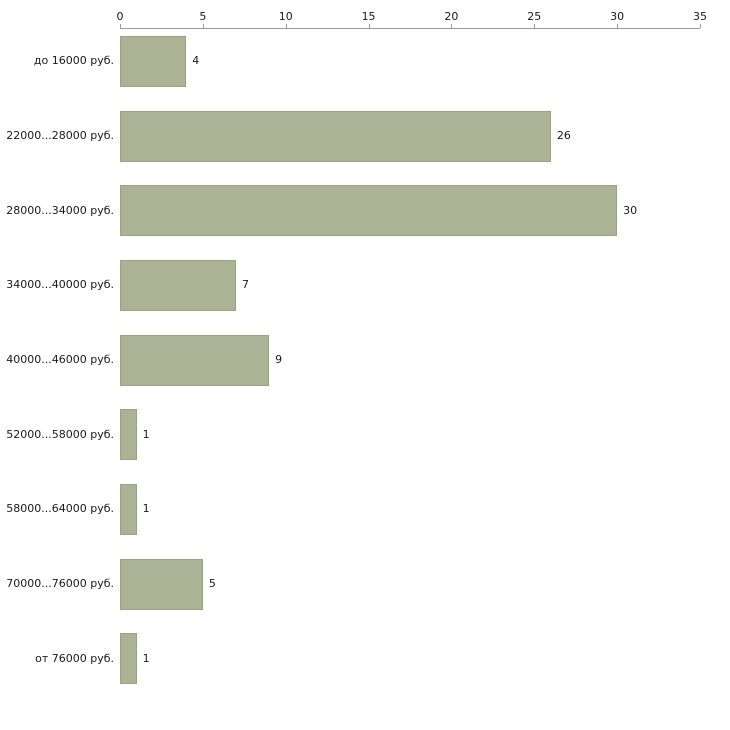  I want to click on category-label: 52000...58000 руб., so click(60, 434).